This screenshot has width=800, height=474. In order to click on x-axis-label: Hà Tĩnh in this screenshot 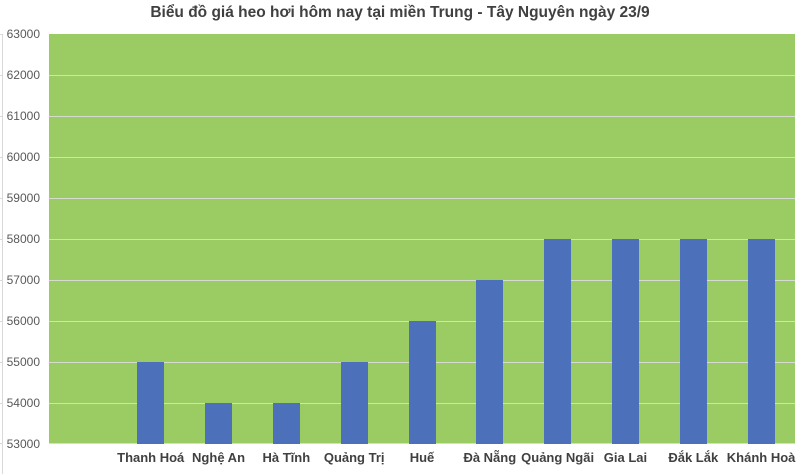, I will do `click(286, 457)`.